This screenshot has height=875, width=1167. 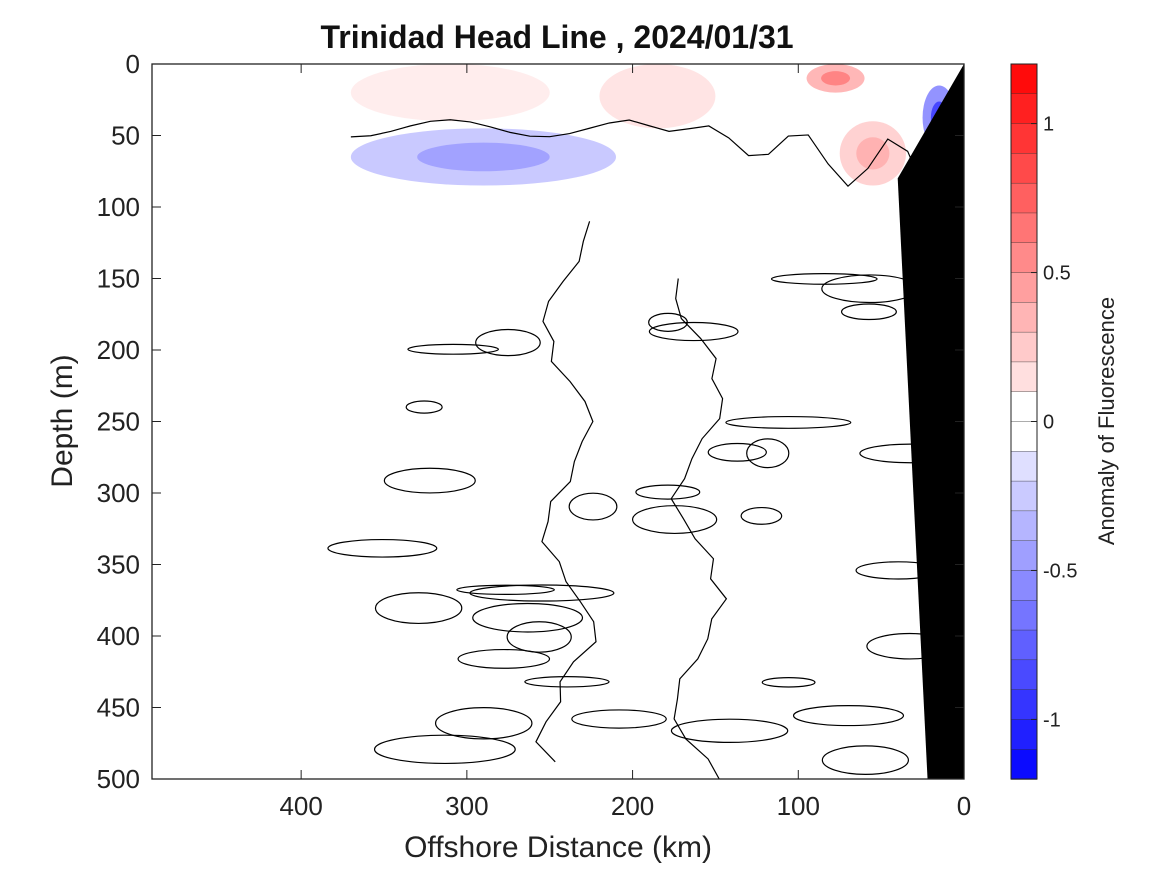 I want to click on colorbar-ticks: 1 0.5 0 -0.5 -1, so click(x=1054, y=422).